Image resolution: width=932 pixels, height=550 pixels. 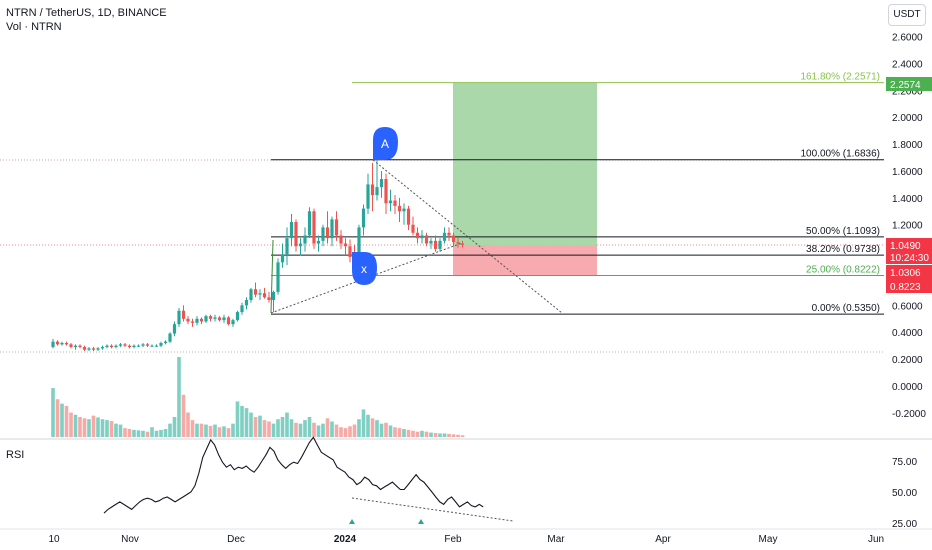 I want to click on rsi-divergence-line, so click(x=432, y=509).